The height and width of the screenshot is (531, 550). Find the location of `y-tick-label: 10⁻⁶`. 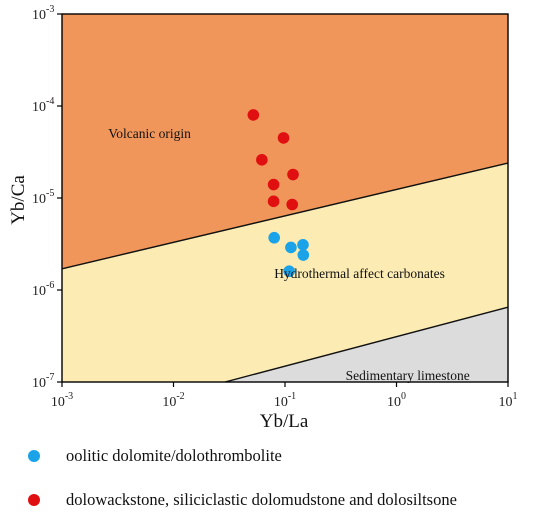

y-tick-label: 10⁻⁶ is located at coordinates (43, 289).